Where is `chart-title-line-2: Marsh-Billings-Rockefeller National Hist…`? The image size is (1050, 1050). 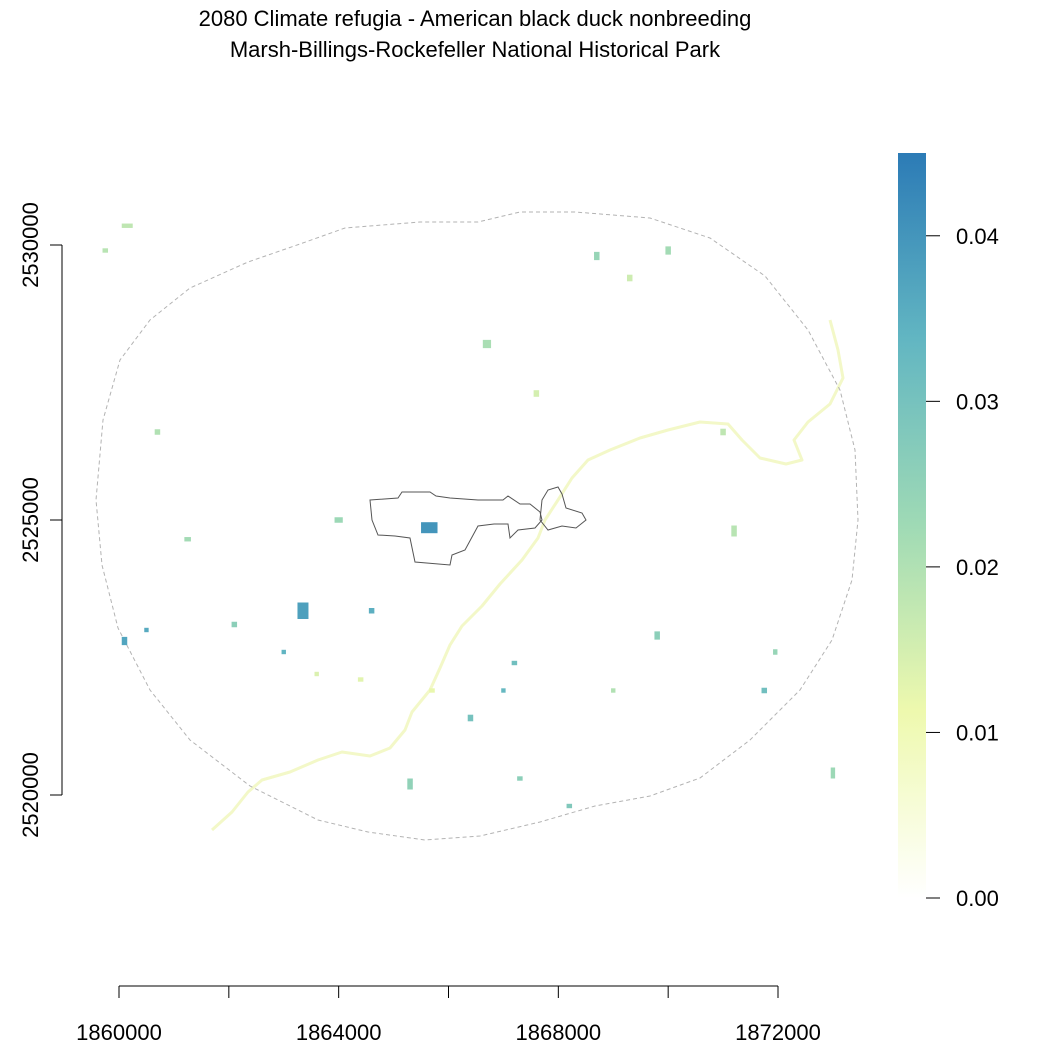
chart-title-line-2: Marsh-Billings-Rockefeller National Hist… is located at coordinates (475, 49).